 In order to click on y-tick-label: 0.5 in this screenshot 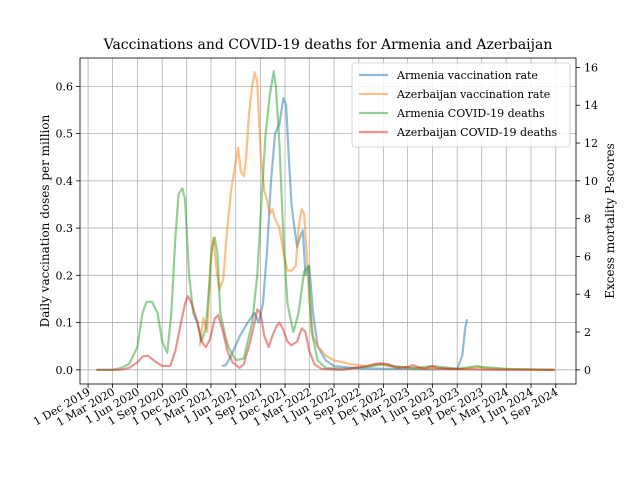, I will do `click(65, 134)`.